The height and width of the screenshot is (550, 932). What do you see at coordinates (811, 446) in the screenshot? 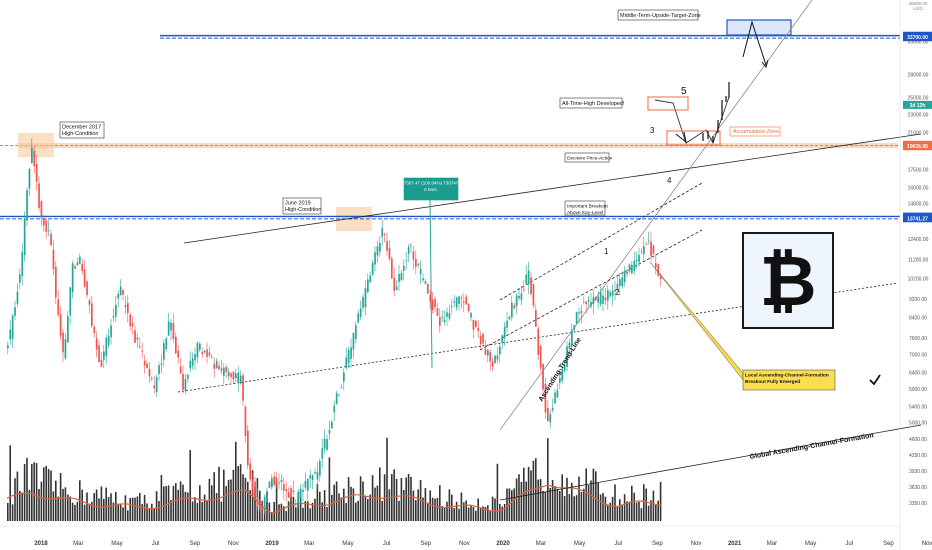
I see `label-global-channel: Global Ascending-Channel-Formation` at bounding box center [811, 446].